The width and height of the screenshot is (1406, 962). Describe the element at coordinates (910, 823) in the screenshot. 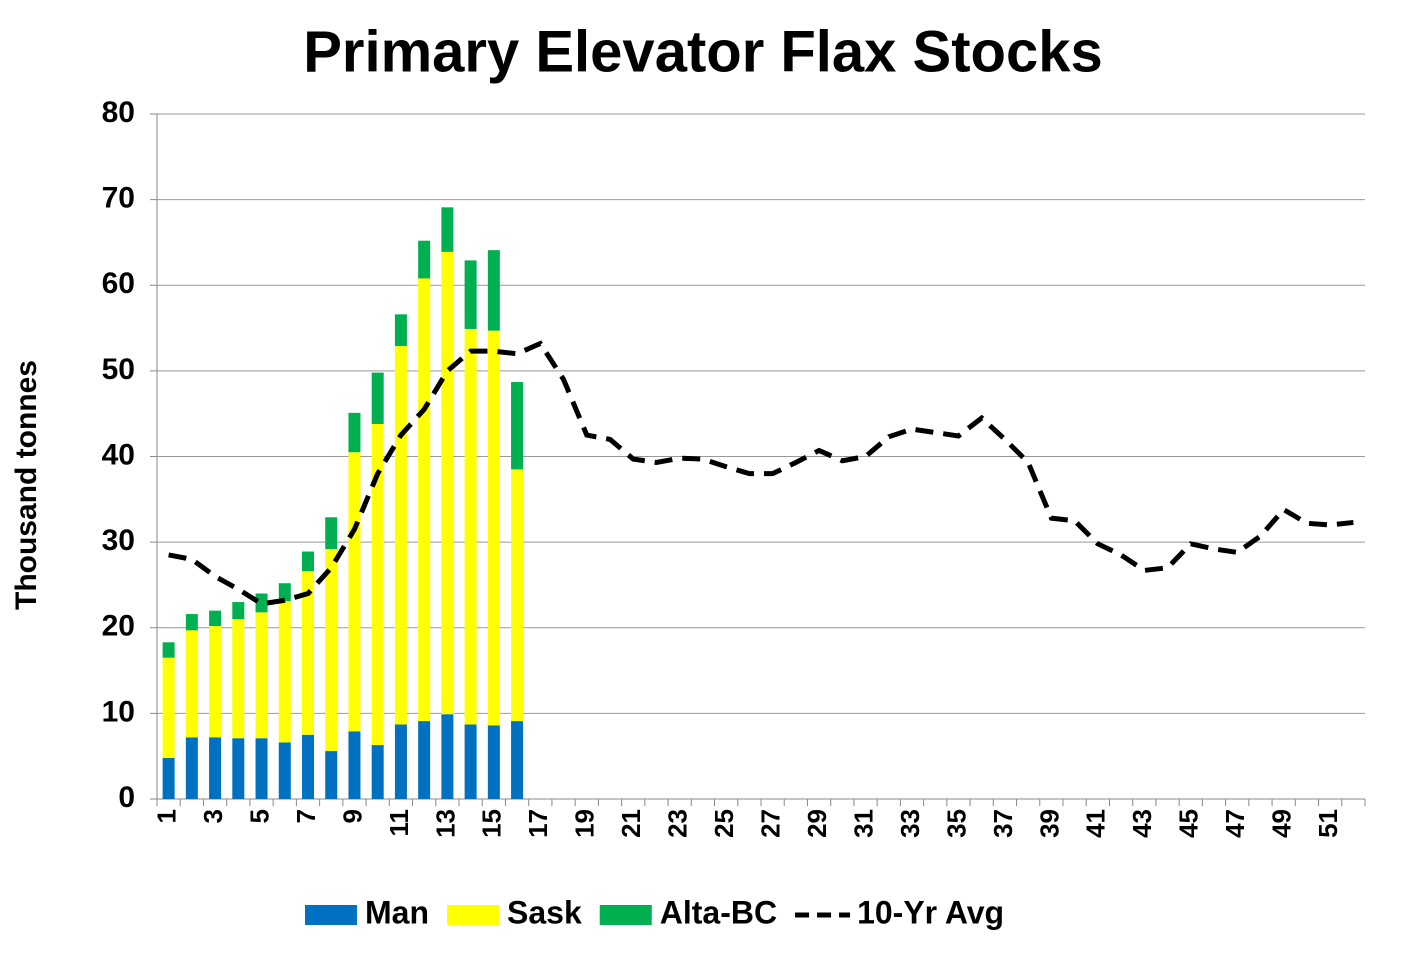

I see `x-tick-label: 33` at that location.